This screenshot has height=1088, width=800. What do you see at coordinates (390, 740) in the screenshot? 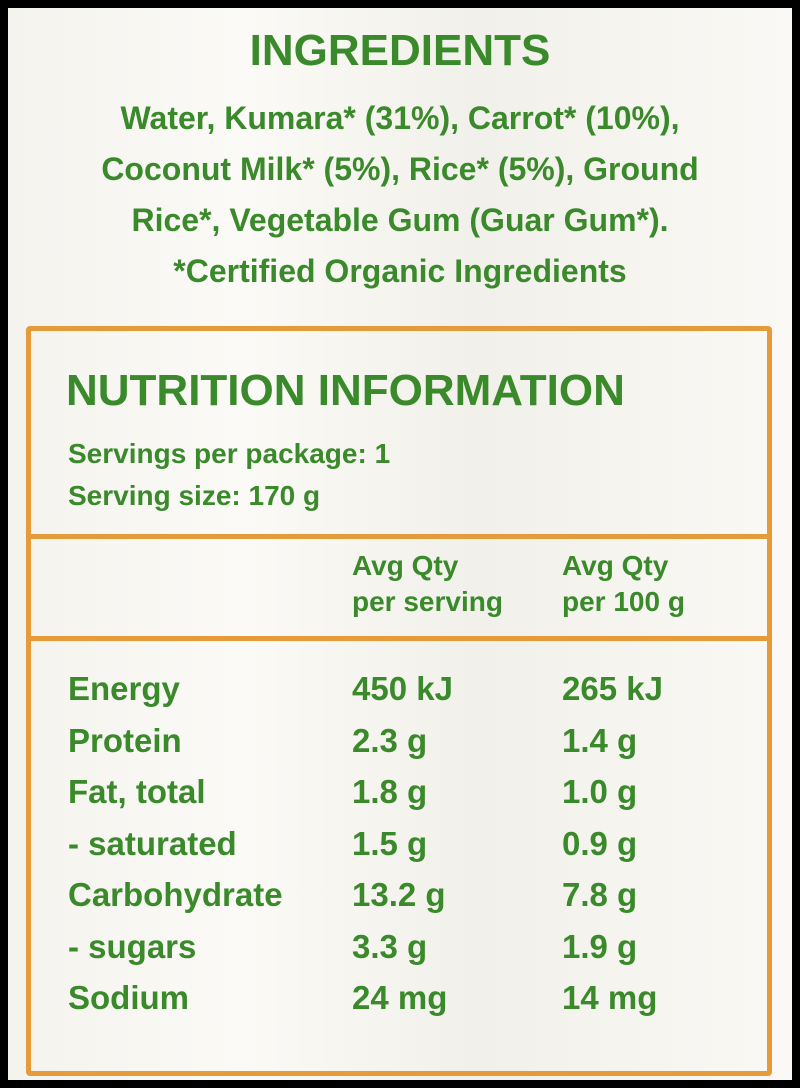
I see `nutrient-value: 2.3 g` at bounding box center [390, 740].